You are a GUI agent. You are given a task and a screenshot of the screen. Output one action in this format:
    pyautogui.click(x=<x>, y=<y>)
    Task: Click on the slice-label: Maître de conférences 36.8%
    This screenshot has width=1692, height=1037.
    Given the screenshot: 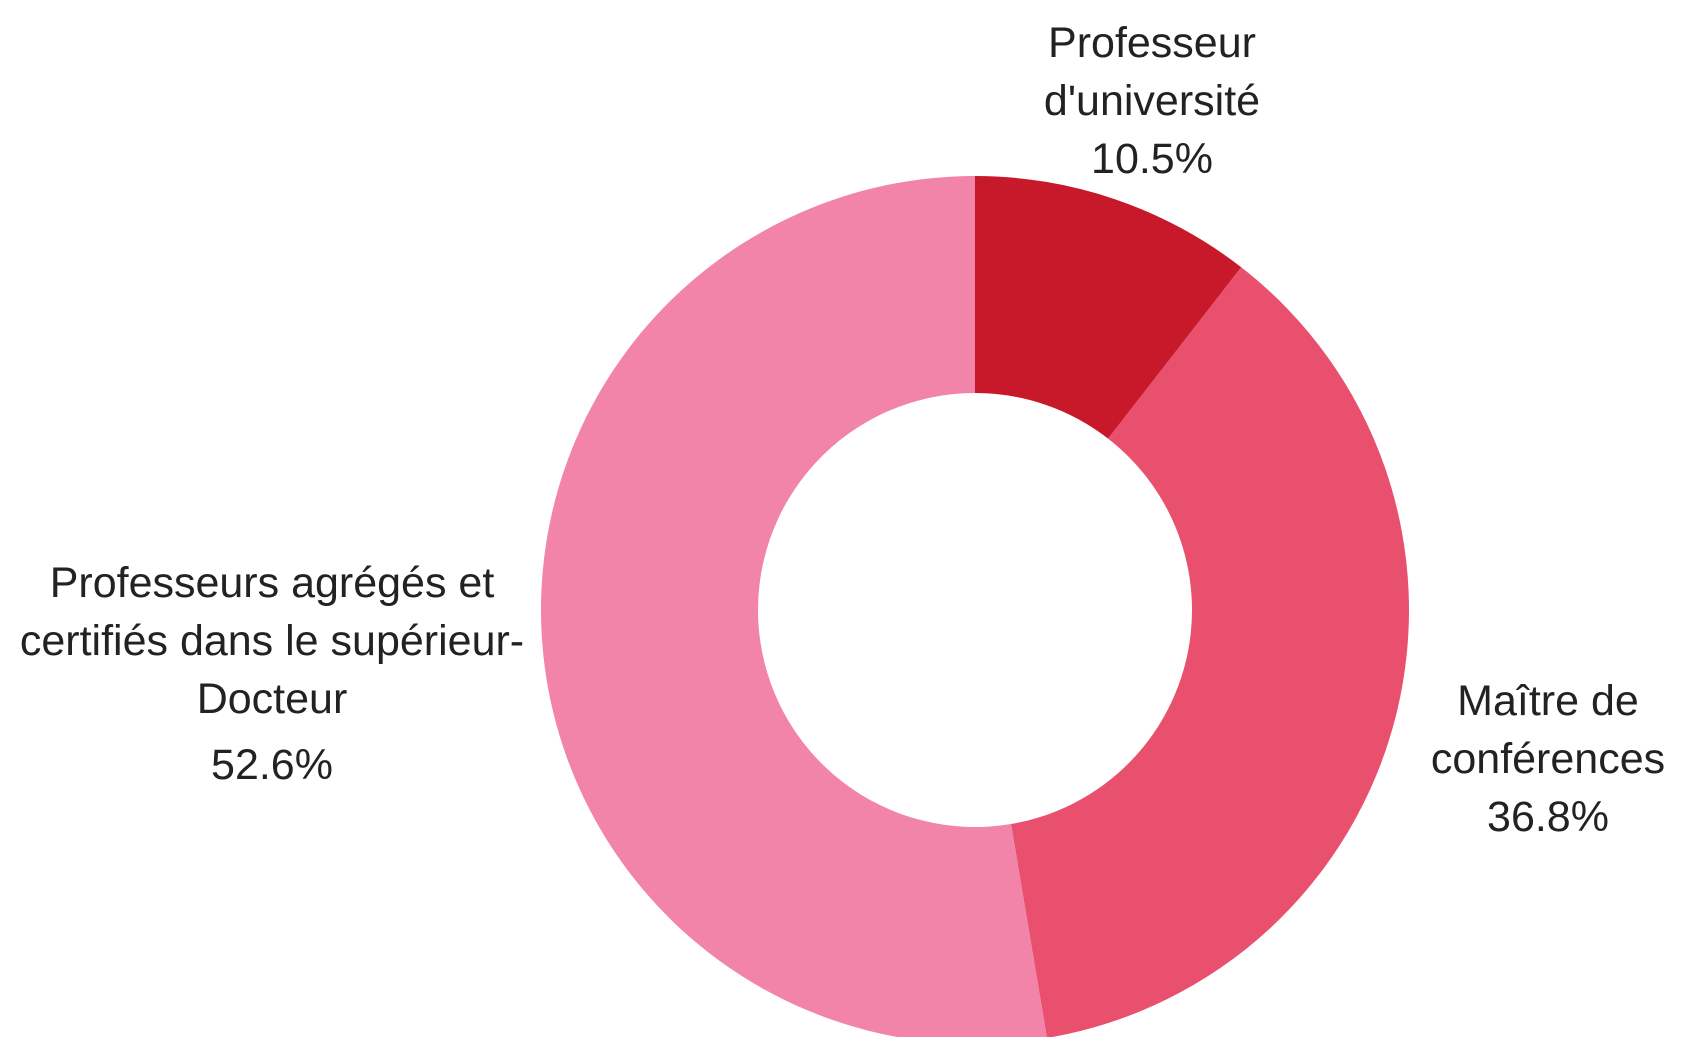 What is the action you would take?
    pyautogui.click(x=1548, y=759)
    